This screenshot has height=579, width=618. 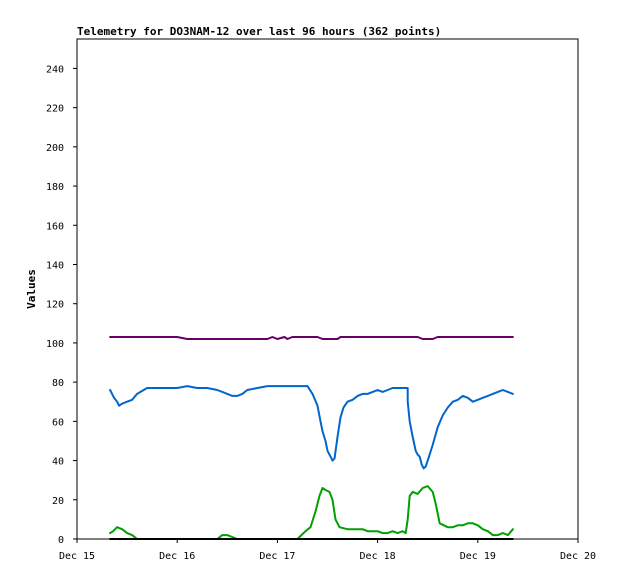 What do you see at coordinates (55, 265) in the screenshot?
I see `y-tick-label: 140` at bounding box center [55, 265].